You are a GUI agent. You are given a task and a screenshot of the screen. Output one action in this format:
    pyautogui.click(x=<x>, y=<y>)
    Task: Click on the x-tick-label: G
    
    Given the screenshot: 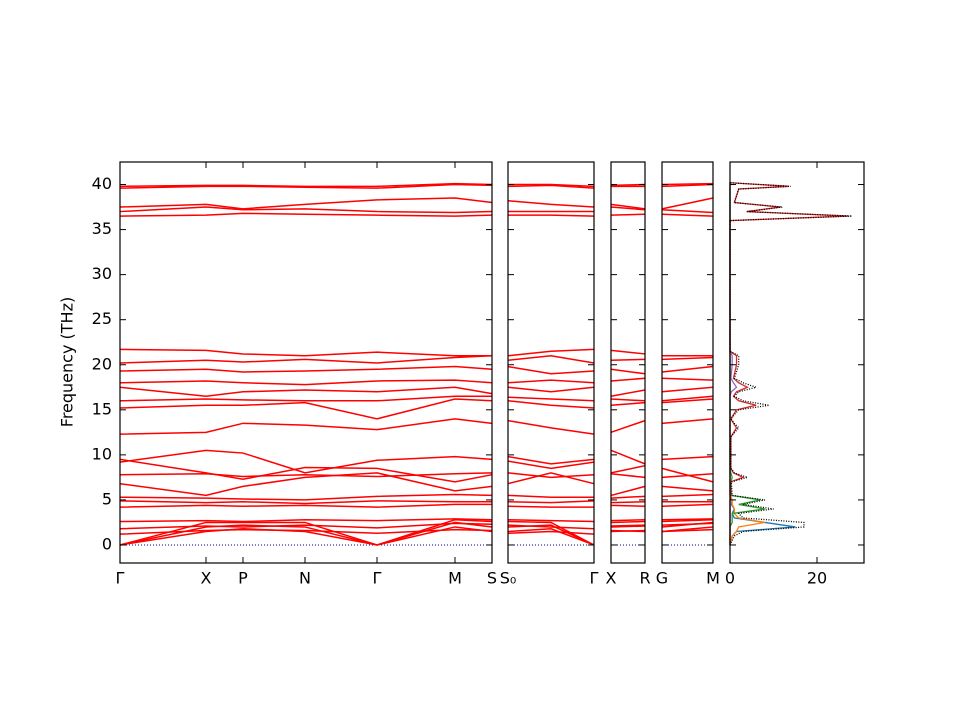 What is the action you would take?
    pyautogui.click(x=662, y=578)
    